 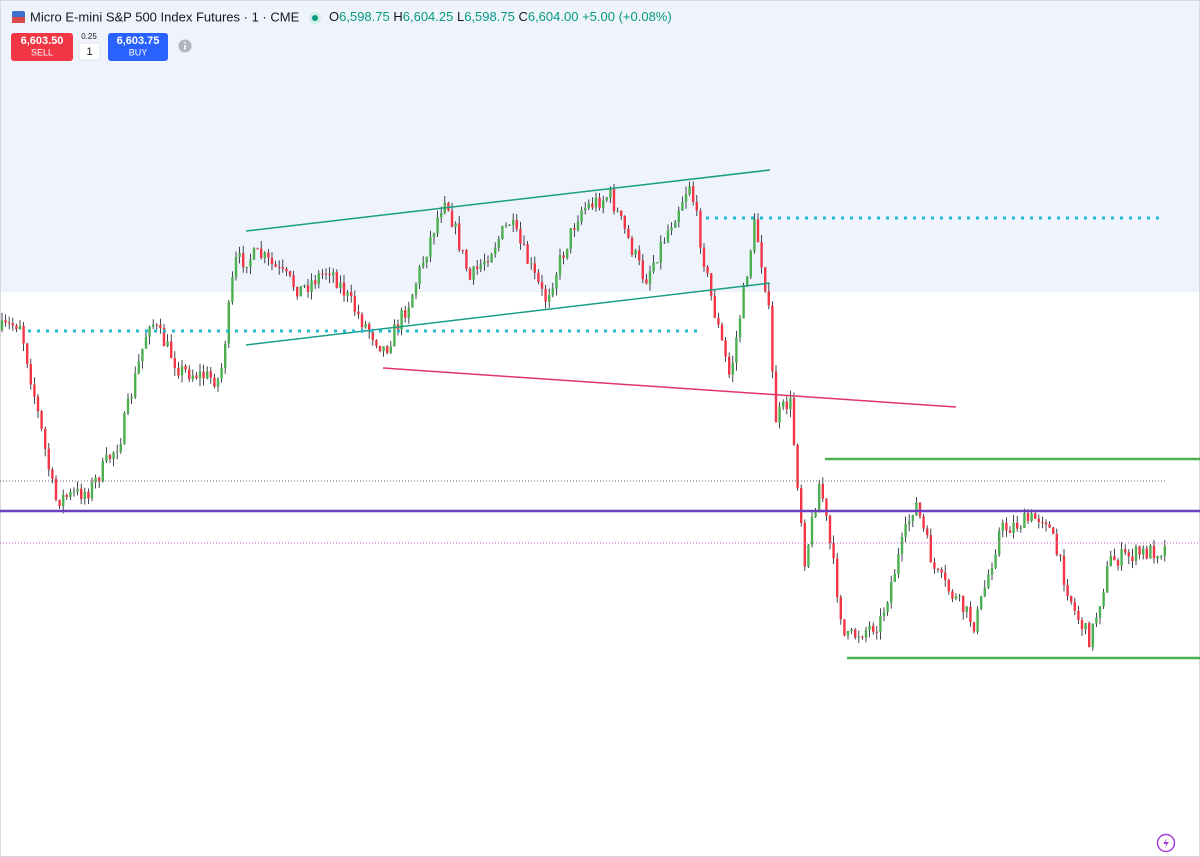 What do you see at coordinates (553, 16) in the screenshot?
I see `ohlc-value: 6,604.00` at bounding box center [553, 16].